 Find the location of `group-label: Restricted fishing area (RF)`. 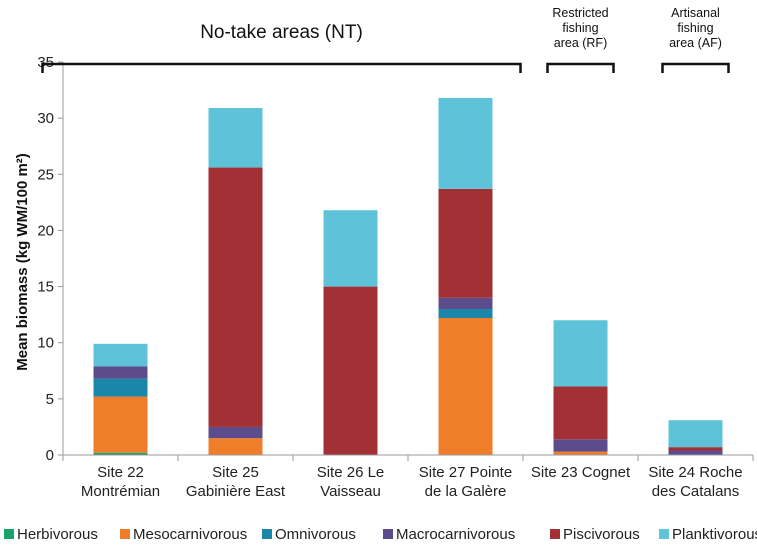

group-label: Restricted fishing area (RF) is located at coordinates (580, 28).